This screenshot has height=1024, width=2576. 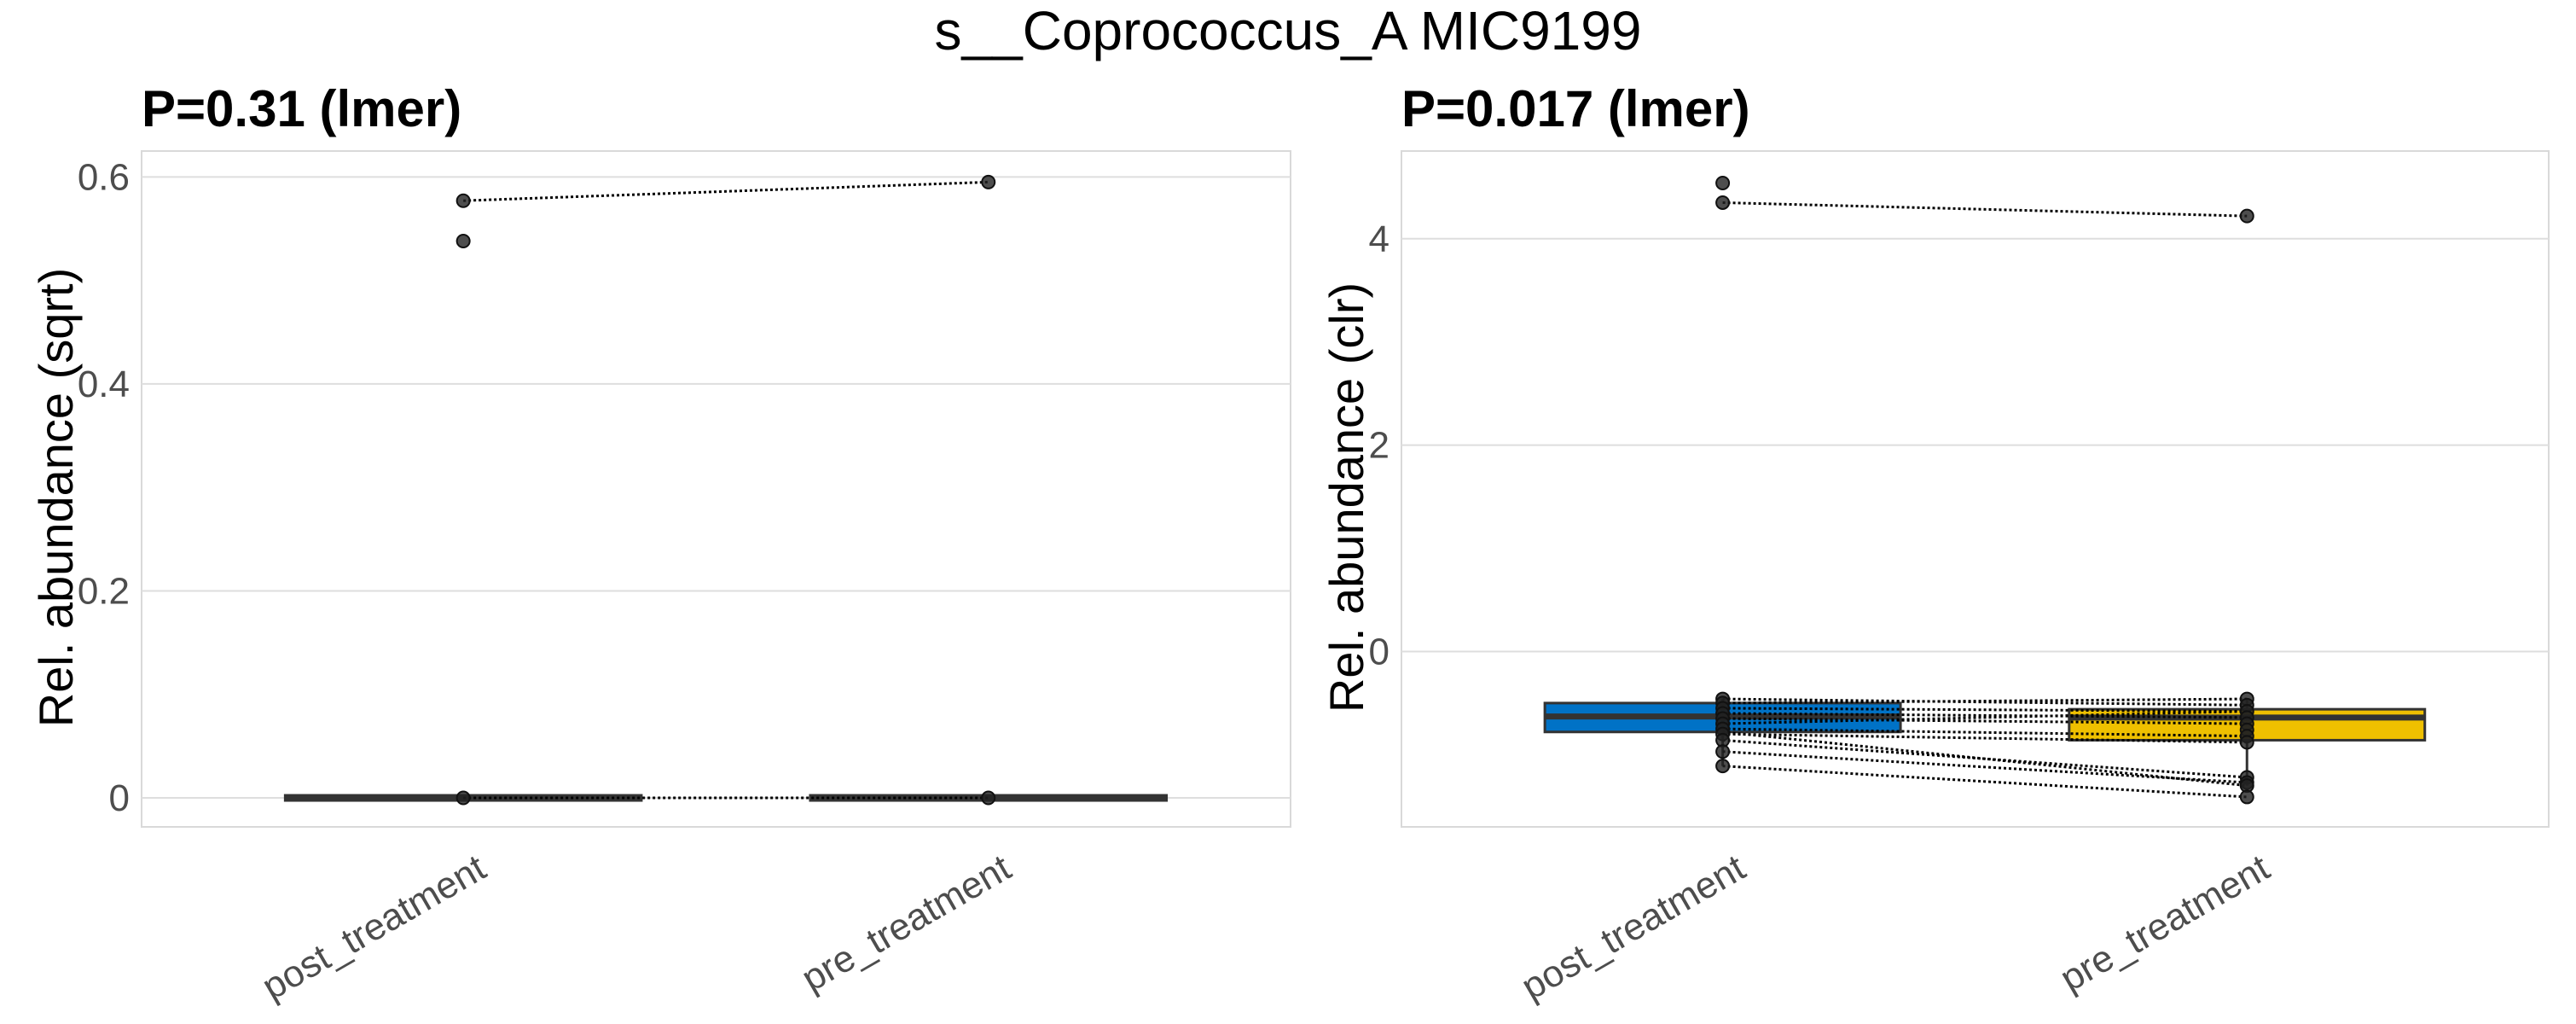 I want to click on y-axis-label: Rel. abundance (clr), so click(x=1346, y=498).